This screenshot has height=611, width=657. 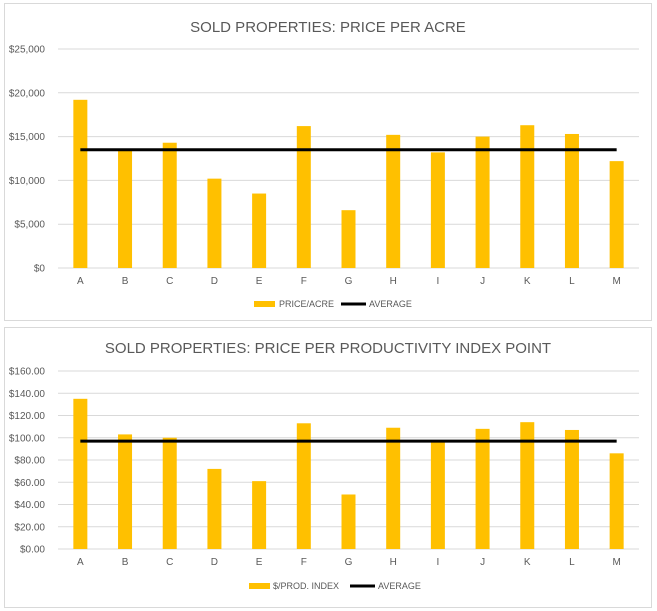 I want to click on chart-title: SOLD PROPERTIES: PRICE PER ACRE, so click(x=328, y=27).